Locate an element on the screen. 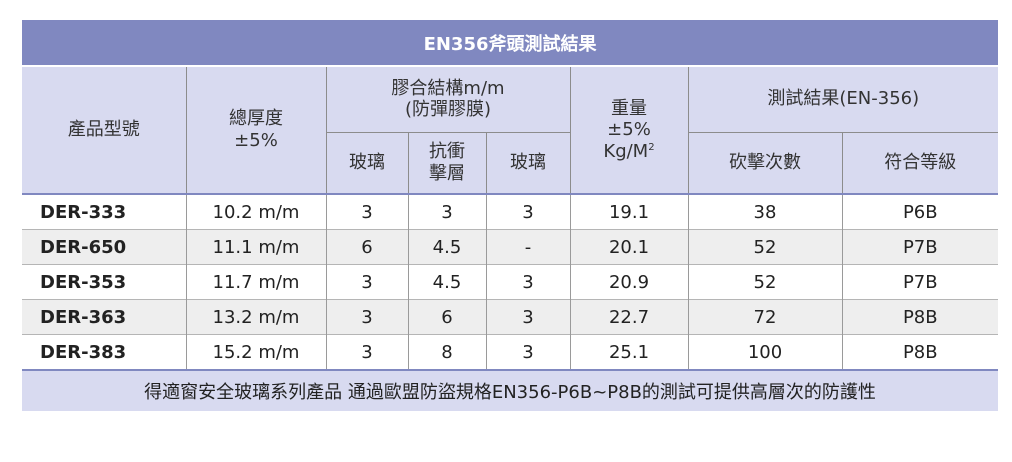 Image resolution: width=1012 pixels, height=462 pixels. header-weight-tolerance: ±5% is located at coordinates (629, 130).